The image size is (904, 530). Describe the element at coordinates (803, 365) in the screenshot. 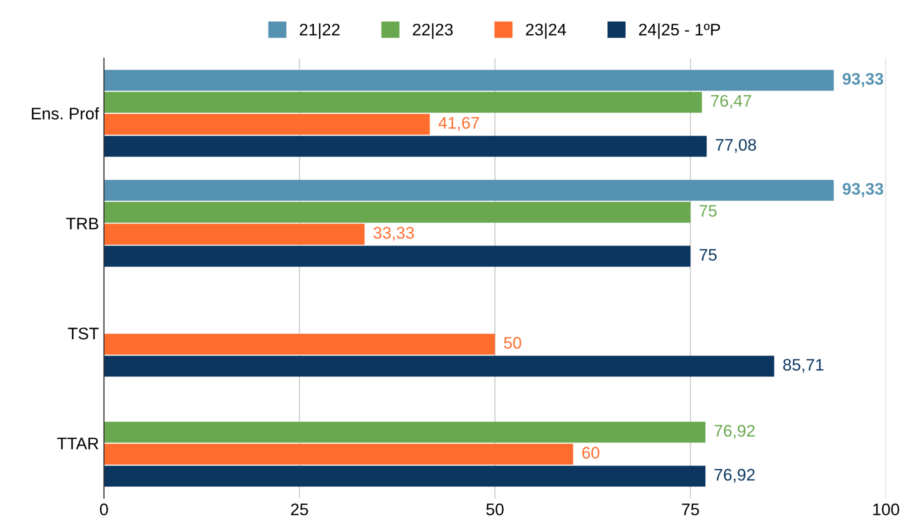

I see `data-label: 85,71` at that location.